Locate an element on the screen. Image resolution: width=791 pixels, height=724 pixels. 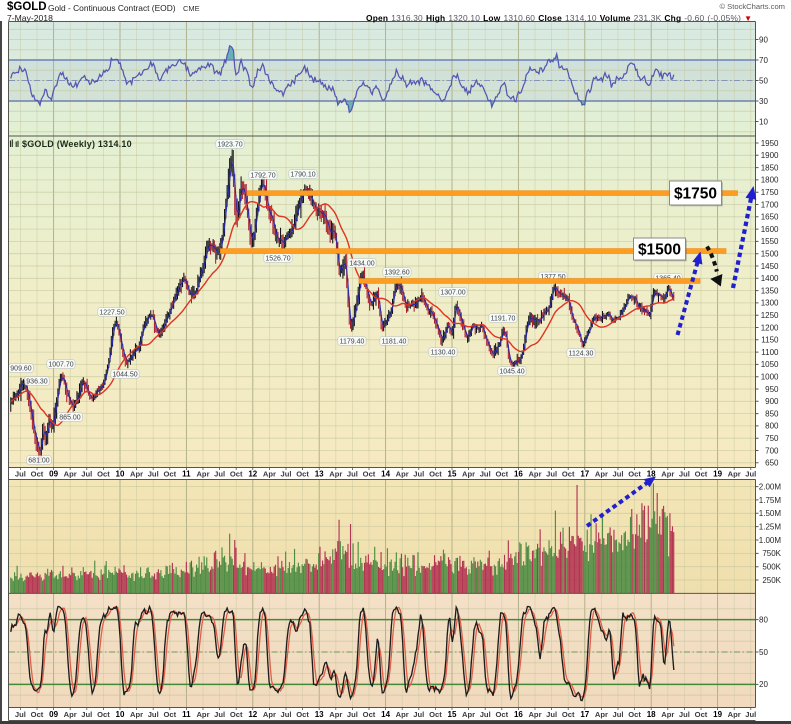
svg-text: 1227.50 is located at coordinates (111, 313).